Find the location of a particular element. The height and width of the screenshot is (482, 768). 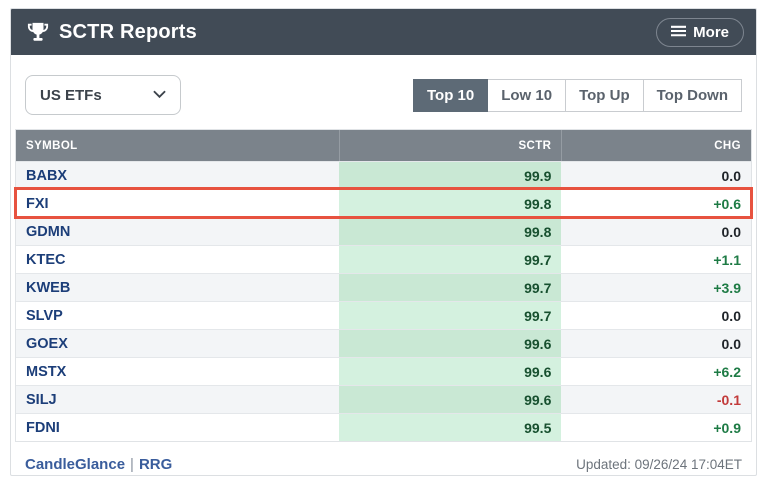

table-row: SILJ 99.6 -0.1 is located at coordinates (383, 399).